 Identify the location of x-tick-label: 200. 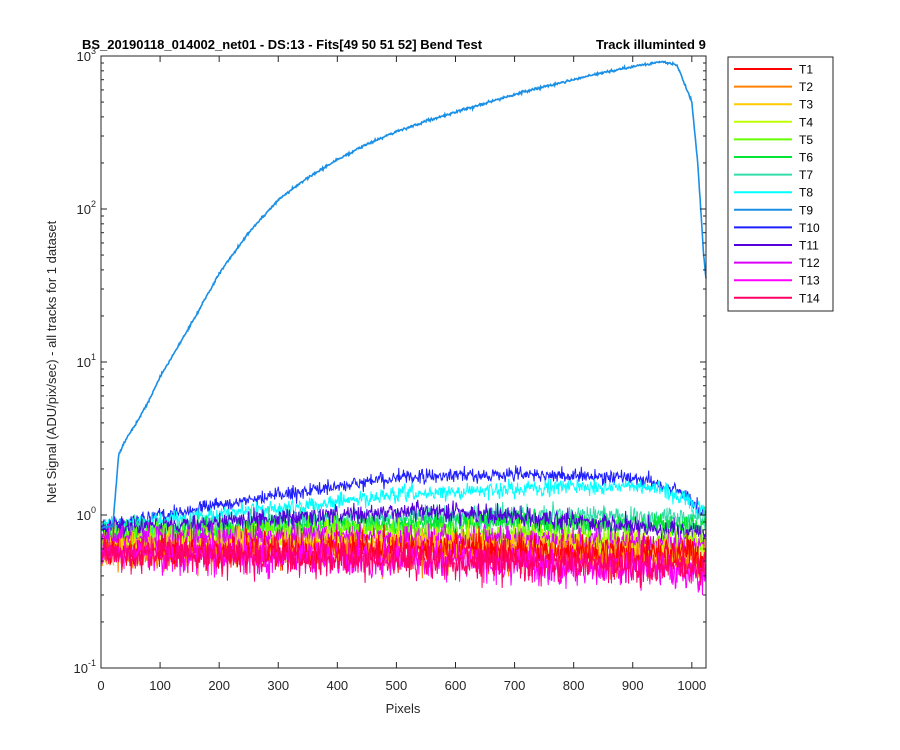
(219, 685).